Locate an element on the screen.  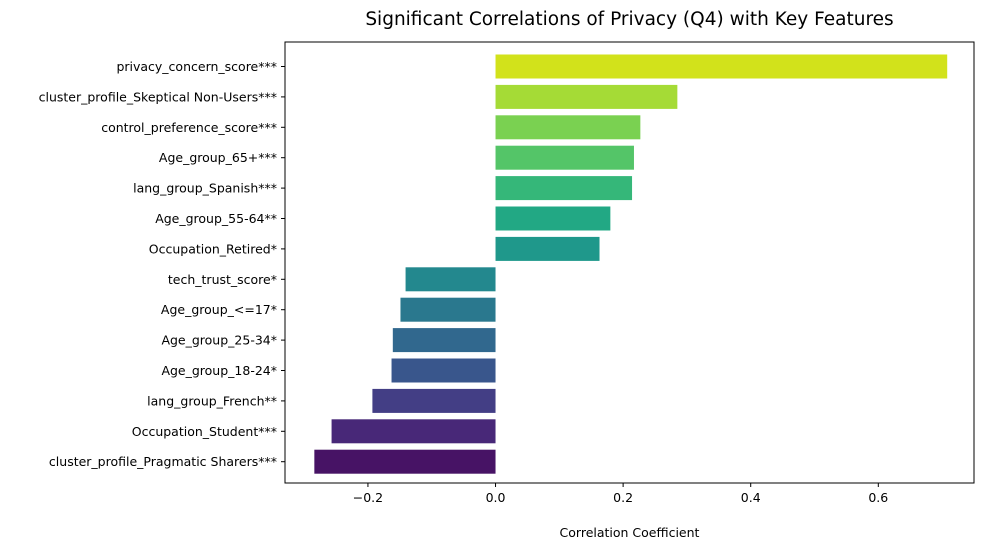
y-tick-label: Occupation_Retired* is located at coordinates (213, 248).